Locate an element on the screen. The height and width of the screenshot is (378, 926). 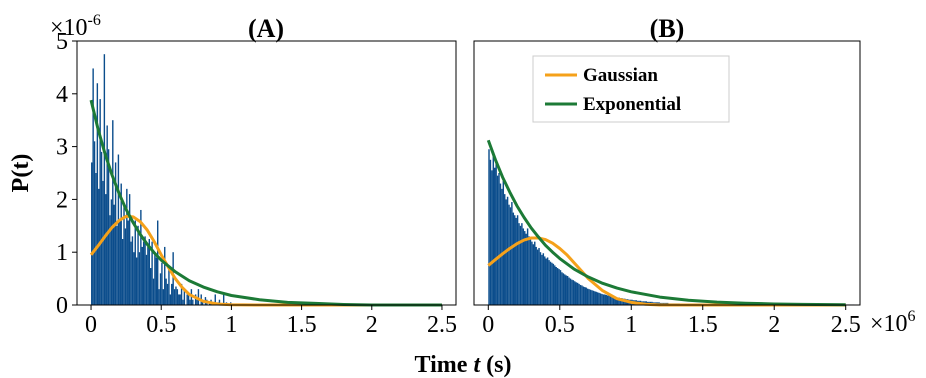
panel-b-x-tick-label: 2 is located at coordinates (774, 325).